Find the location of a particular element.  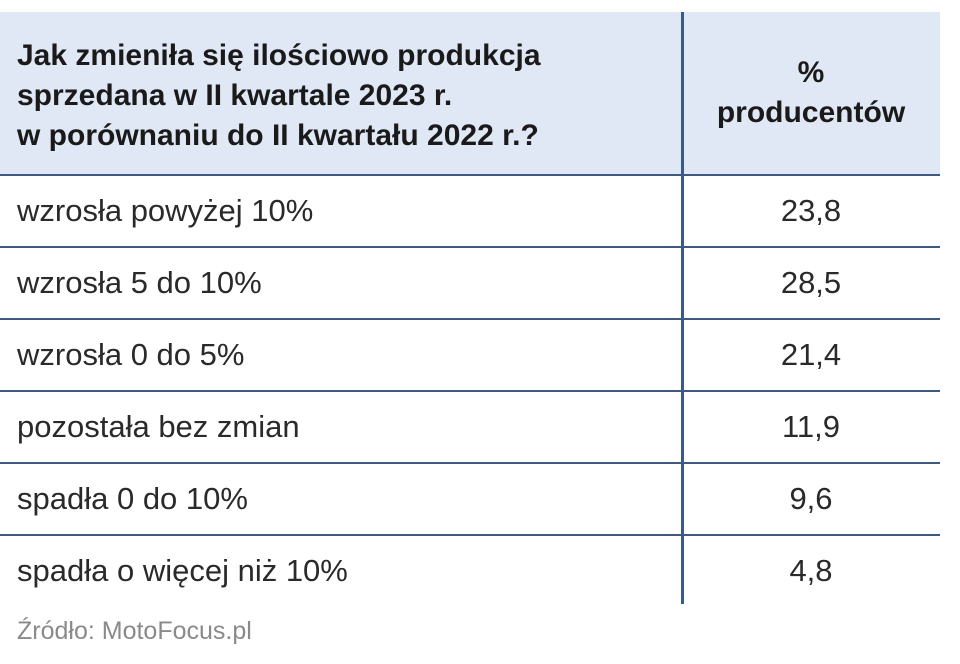

row-value: 23,8 is located at coordinates (811, 210).